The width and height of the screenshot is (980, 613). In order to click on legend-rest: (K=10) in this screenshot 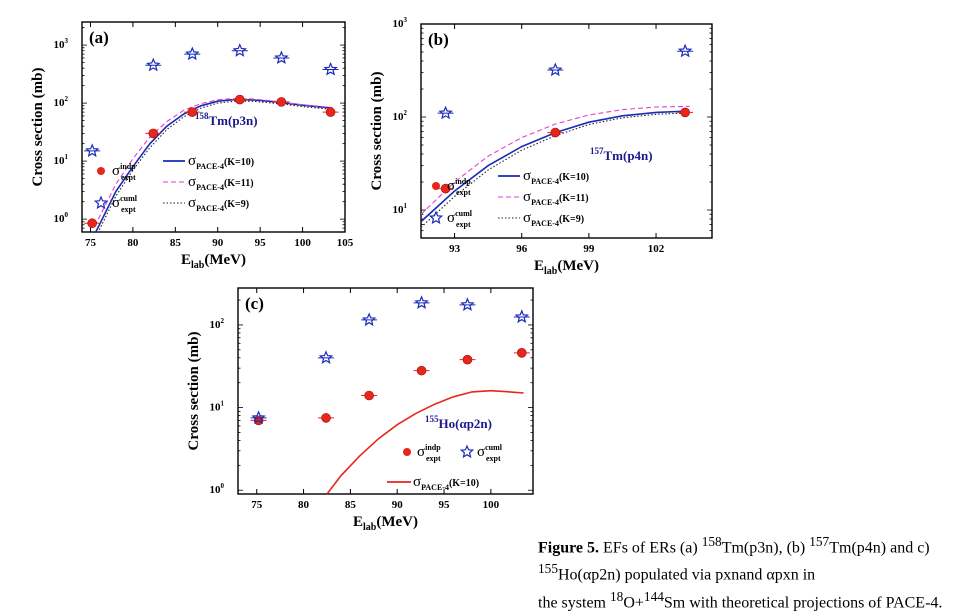, I will do `click(574, 177)`.